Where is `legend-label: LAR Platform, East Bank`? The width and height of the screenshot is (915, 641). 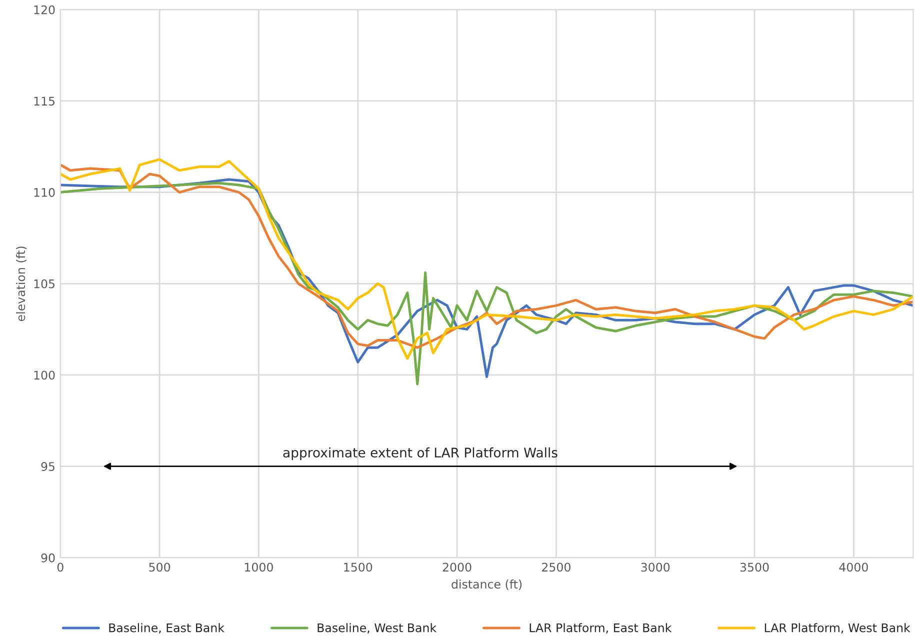 legend-label: LAR Platform, East Bank is located at coordinates (601, 628).